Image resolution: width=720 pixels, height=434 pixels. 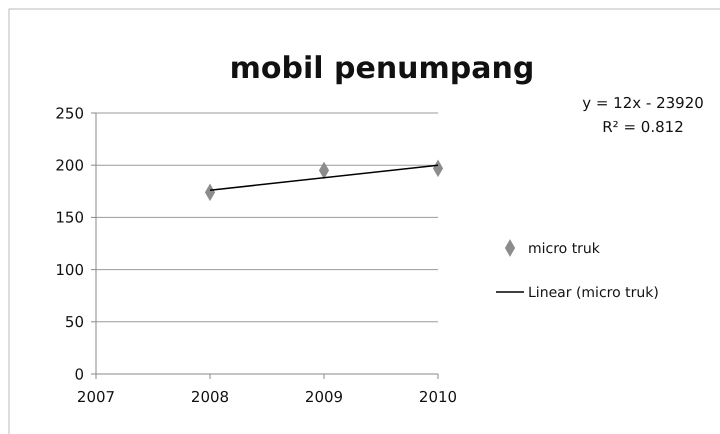 What do you see at coordinates (210, 397) in the screenshot?
I see `x-tick-label: 2008` at bounding box center [210, 397].